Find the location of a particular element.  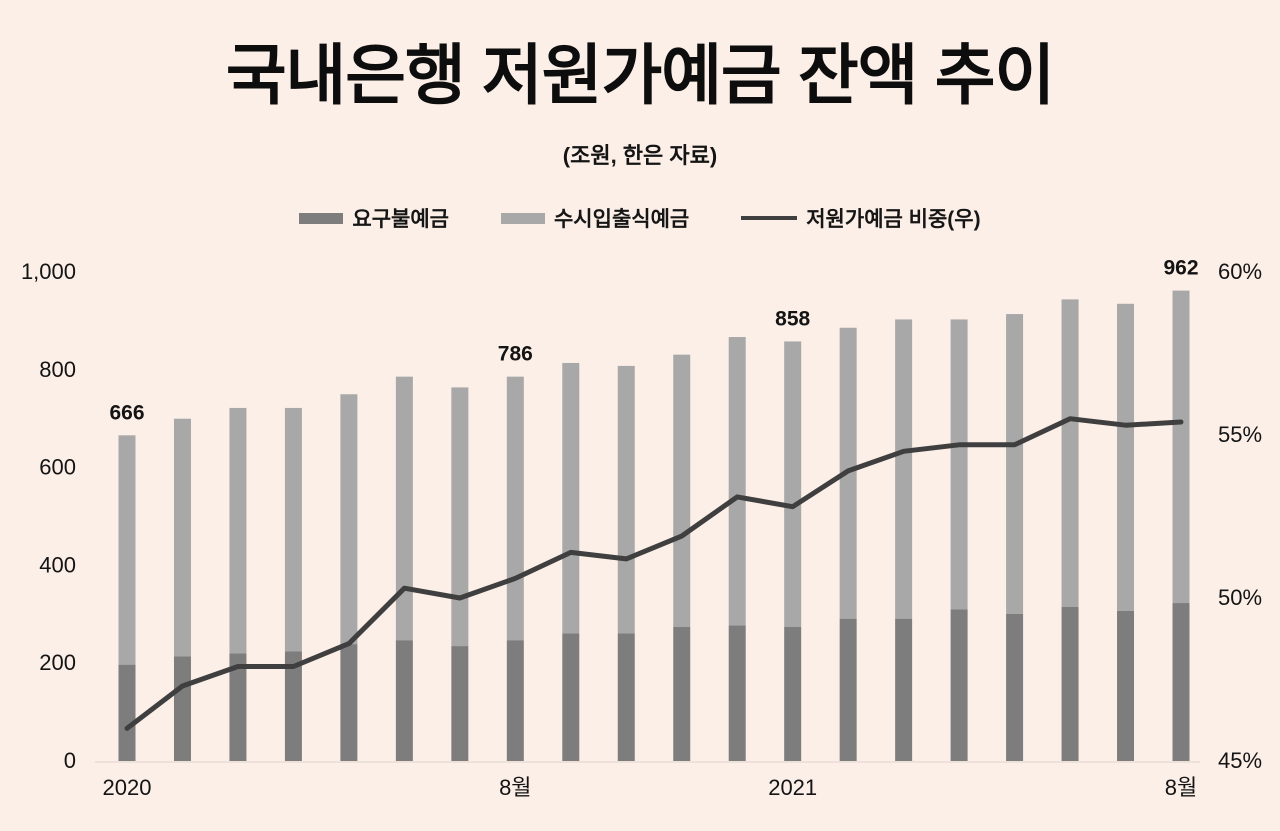

legend-item-low-cost-ratio: 저원가예금 비중(우) is located at coordinates (861, 218).